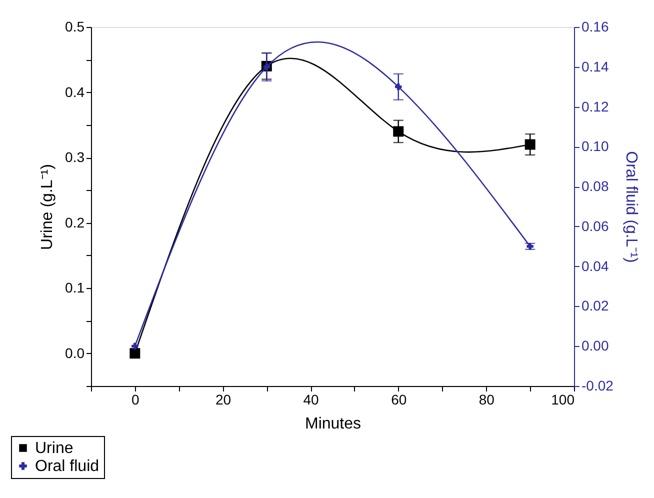 The image size is (654, 498). Describe the element at coordinates (595, 346) in the screenshot. I see `y2-tick-label: 0.00` at that location.